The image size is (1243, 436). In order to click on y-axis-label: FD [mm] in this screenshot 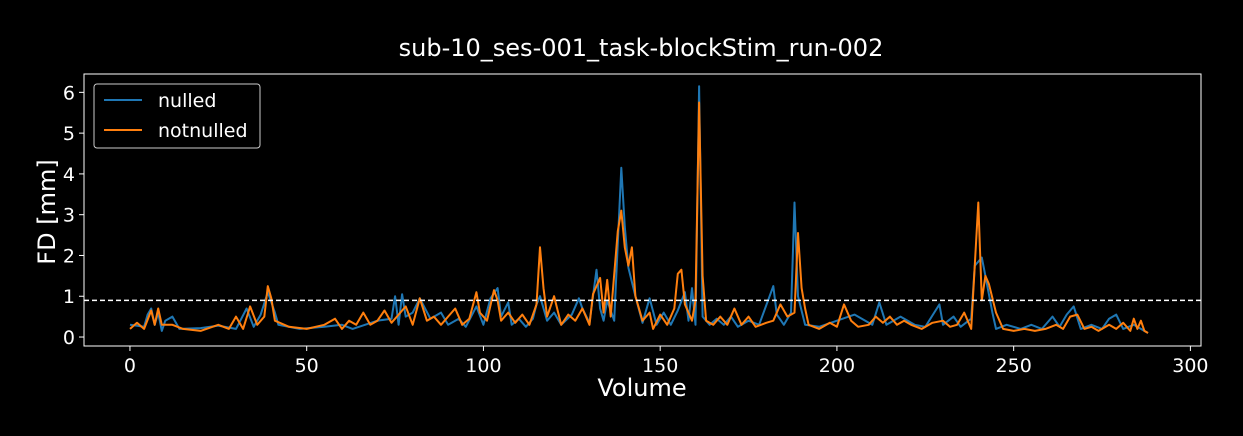, I will do `click(47, 211)`.